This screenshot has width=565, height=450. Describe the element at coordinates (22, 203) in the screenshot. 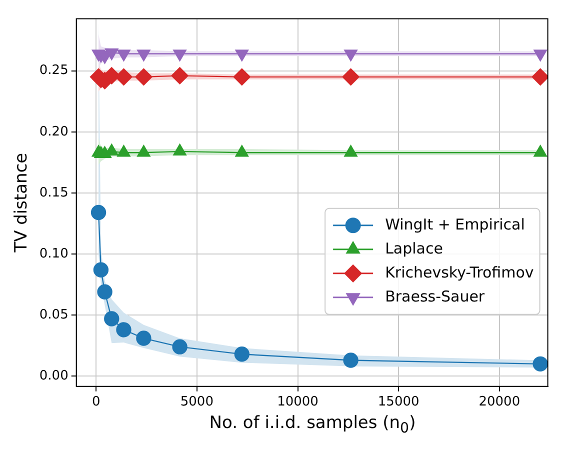

I see `y-axis-title: TV distance` at that location.